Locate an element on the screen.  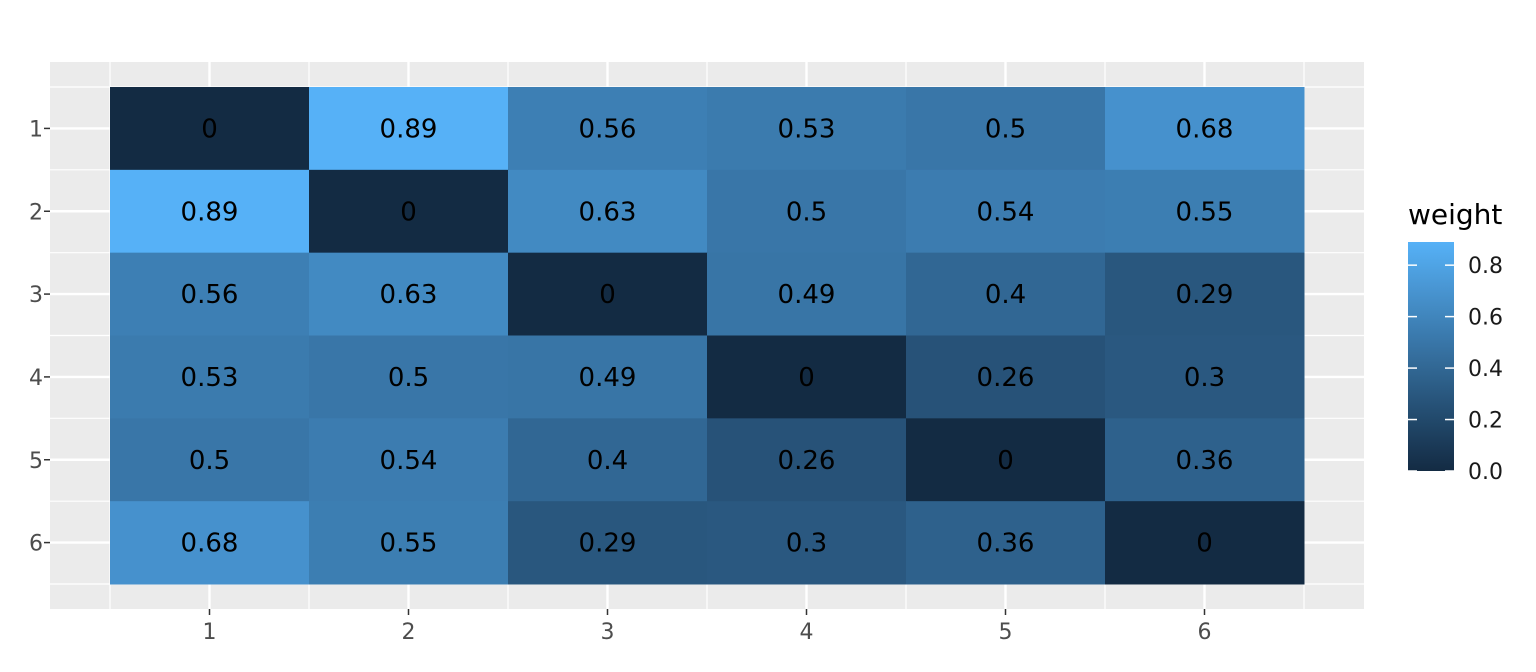
x-tick-label: 5 is located at coordinates (1006, 632).